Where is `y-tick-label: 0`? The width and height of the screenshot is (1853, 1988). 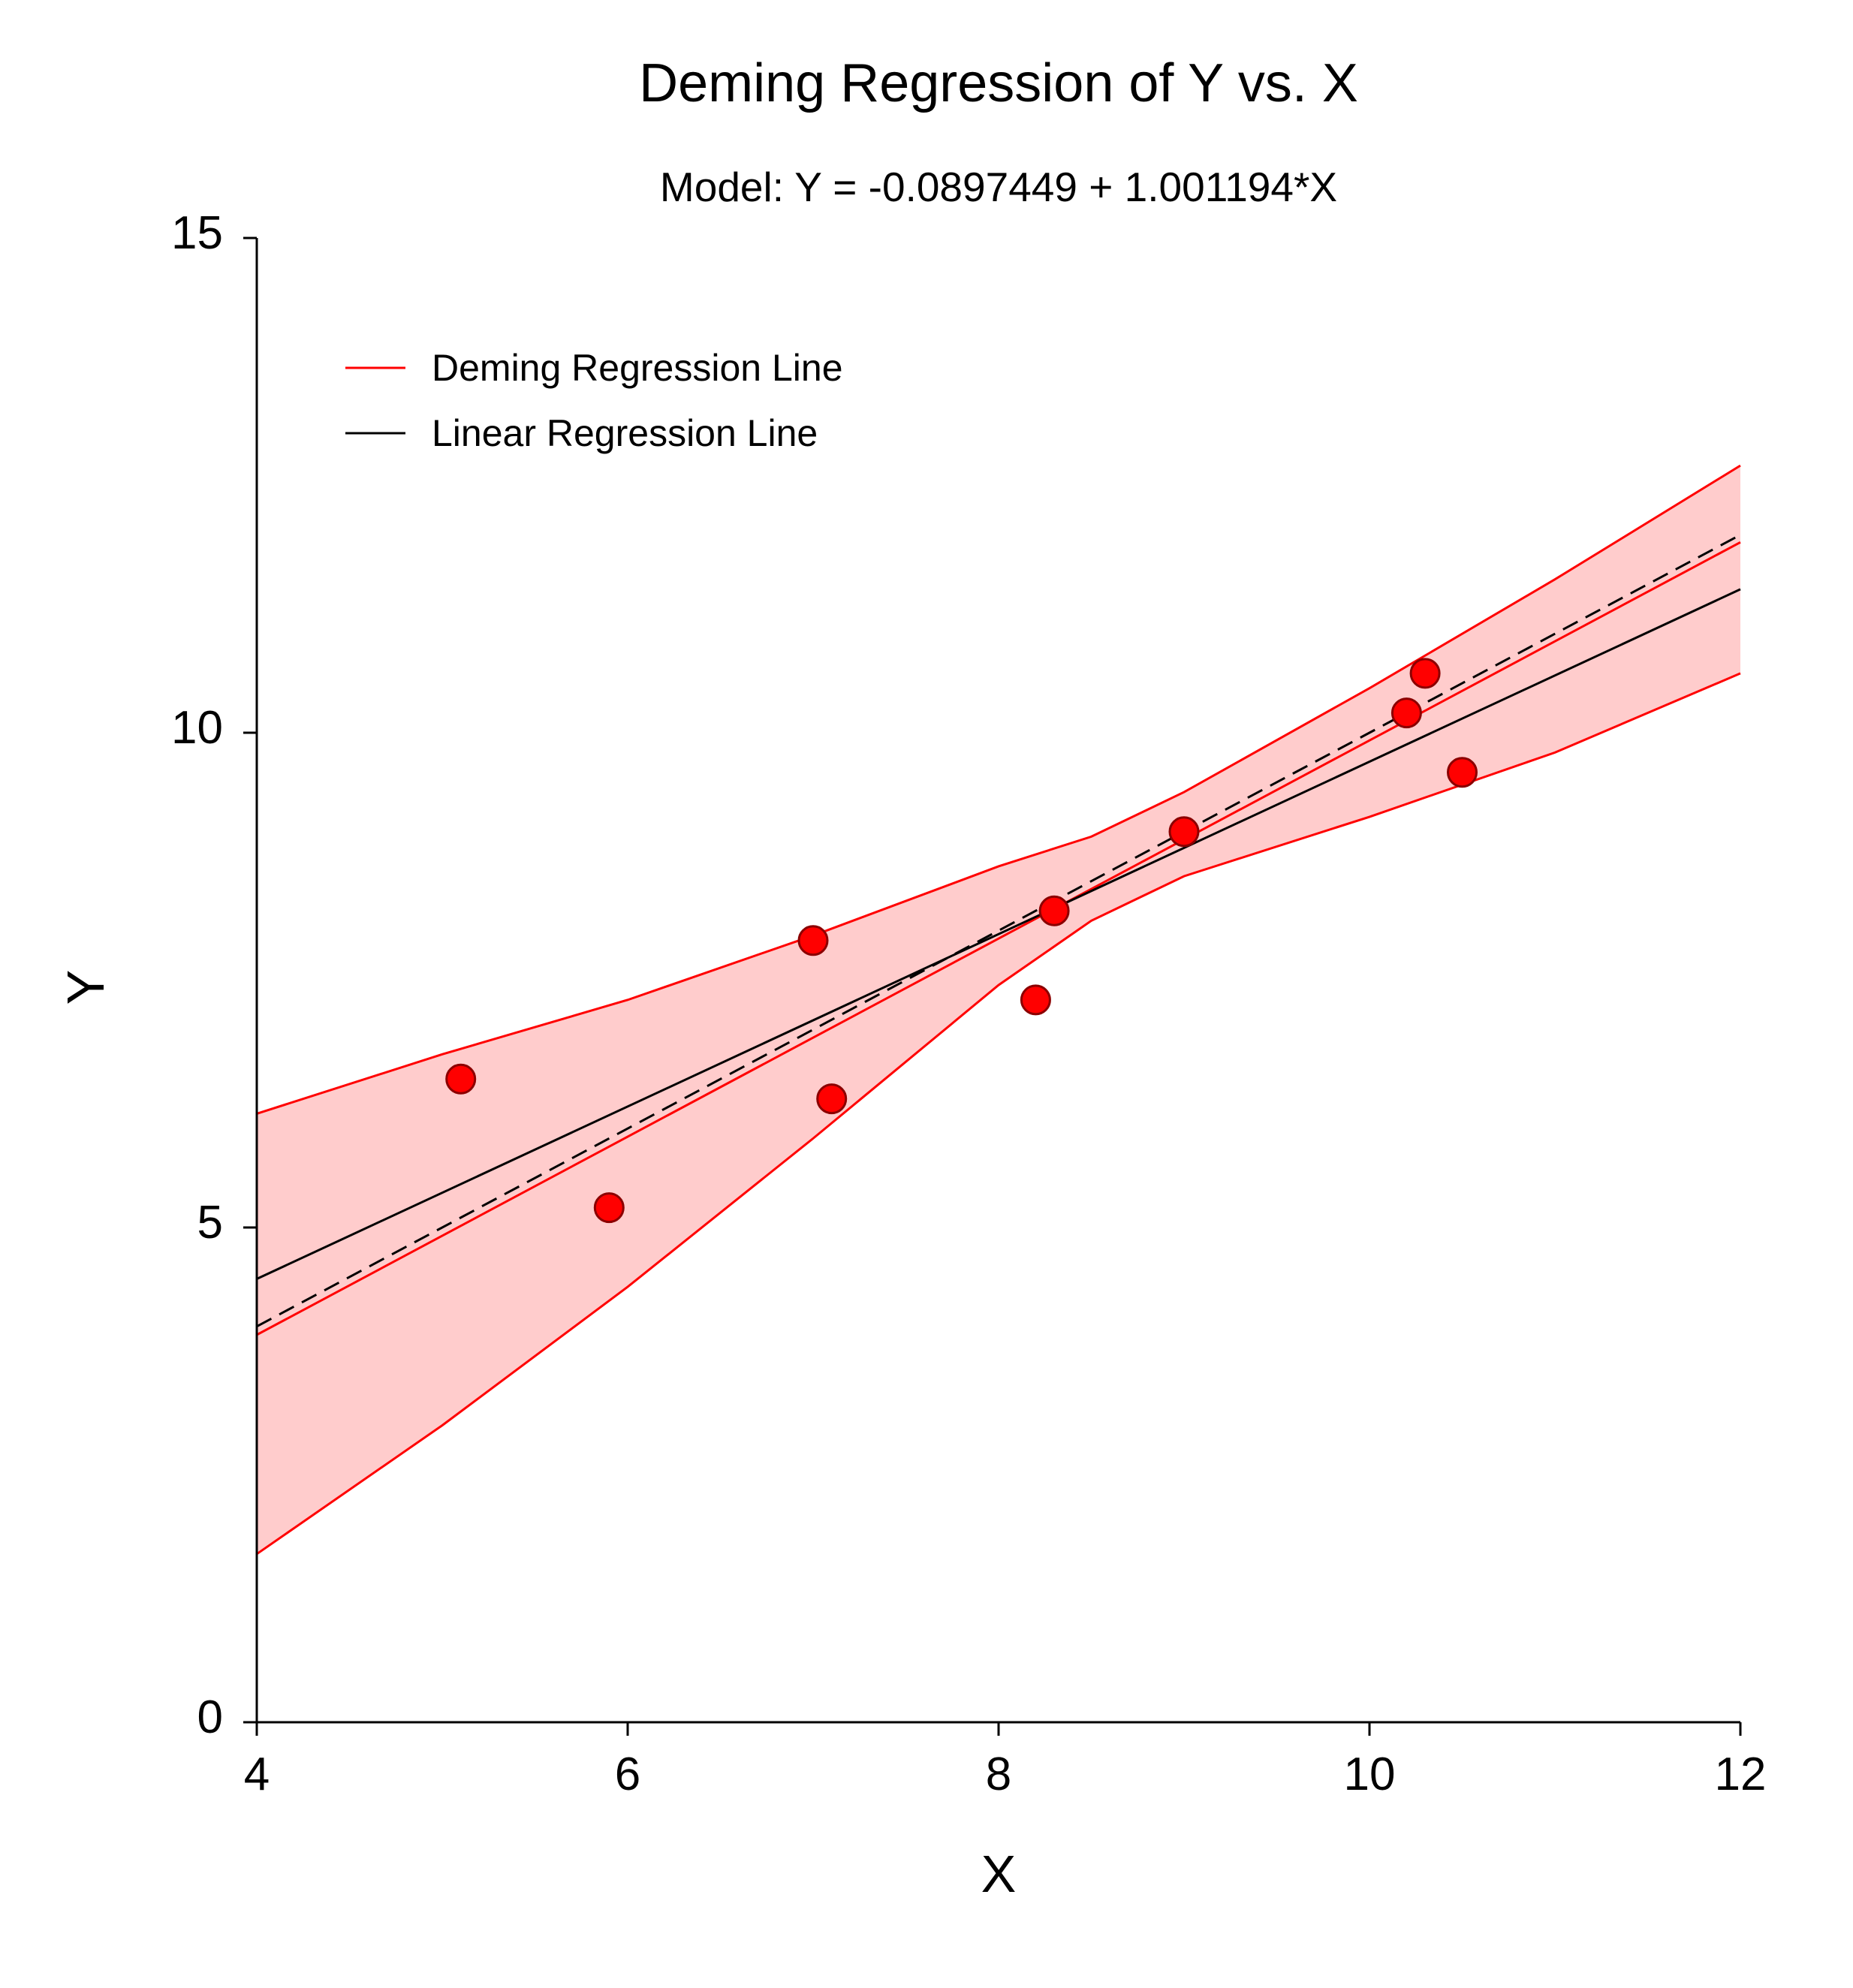 y-tick-label: 0 is located at coordinates (210, 1717).